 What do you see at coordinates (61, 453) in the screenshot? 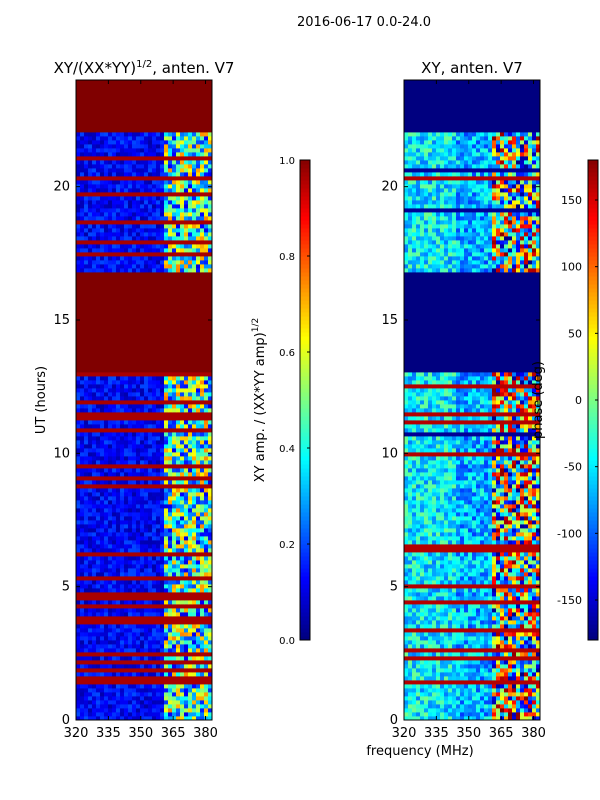
I see `y-tick-label: 10` at bounding box center [61, 453].